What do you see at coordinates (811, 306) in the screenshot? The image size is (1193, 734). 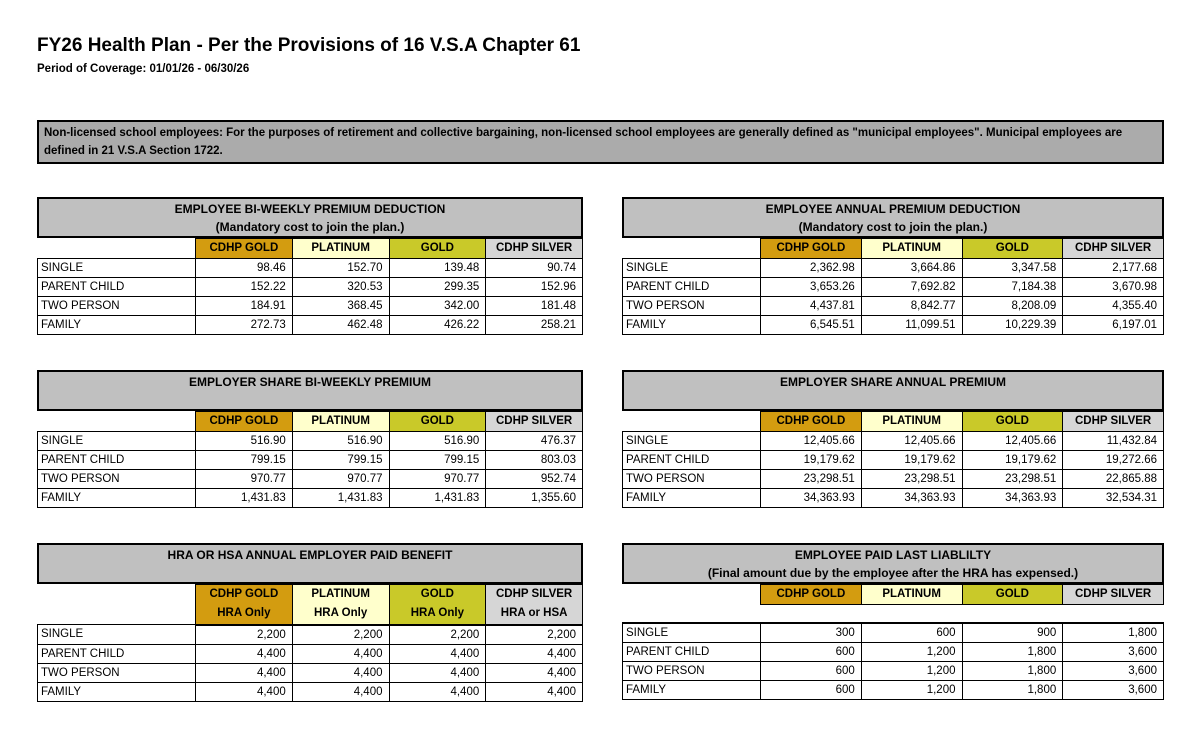 I see `value-cell: 4,437.81` at bounding box center [811, 306].